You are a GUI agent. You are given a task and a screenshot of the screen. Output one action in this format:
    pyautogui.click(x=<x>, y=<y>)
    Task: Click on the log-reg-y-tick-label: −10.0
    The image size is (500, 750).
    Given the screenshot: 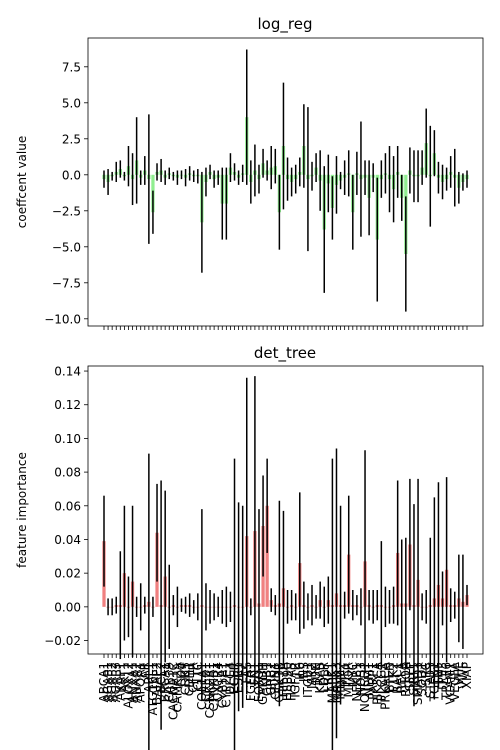 What is the action you would take?
    pyautogui.click(x=62, y=319)
    